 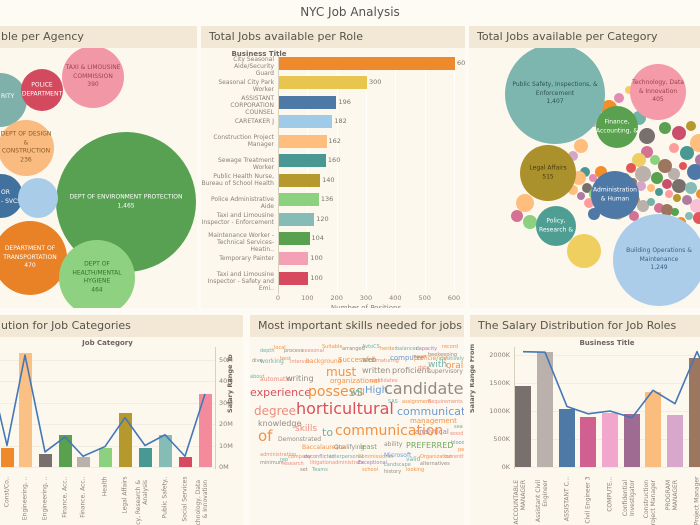 What do you see at coordinates (430, 445) in the screenshot?
I see `word-cloud-term: PREFERRED` at bounding box center [430, 445].